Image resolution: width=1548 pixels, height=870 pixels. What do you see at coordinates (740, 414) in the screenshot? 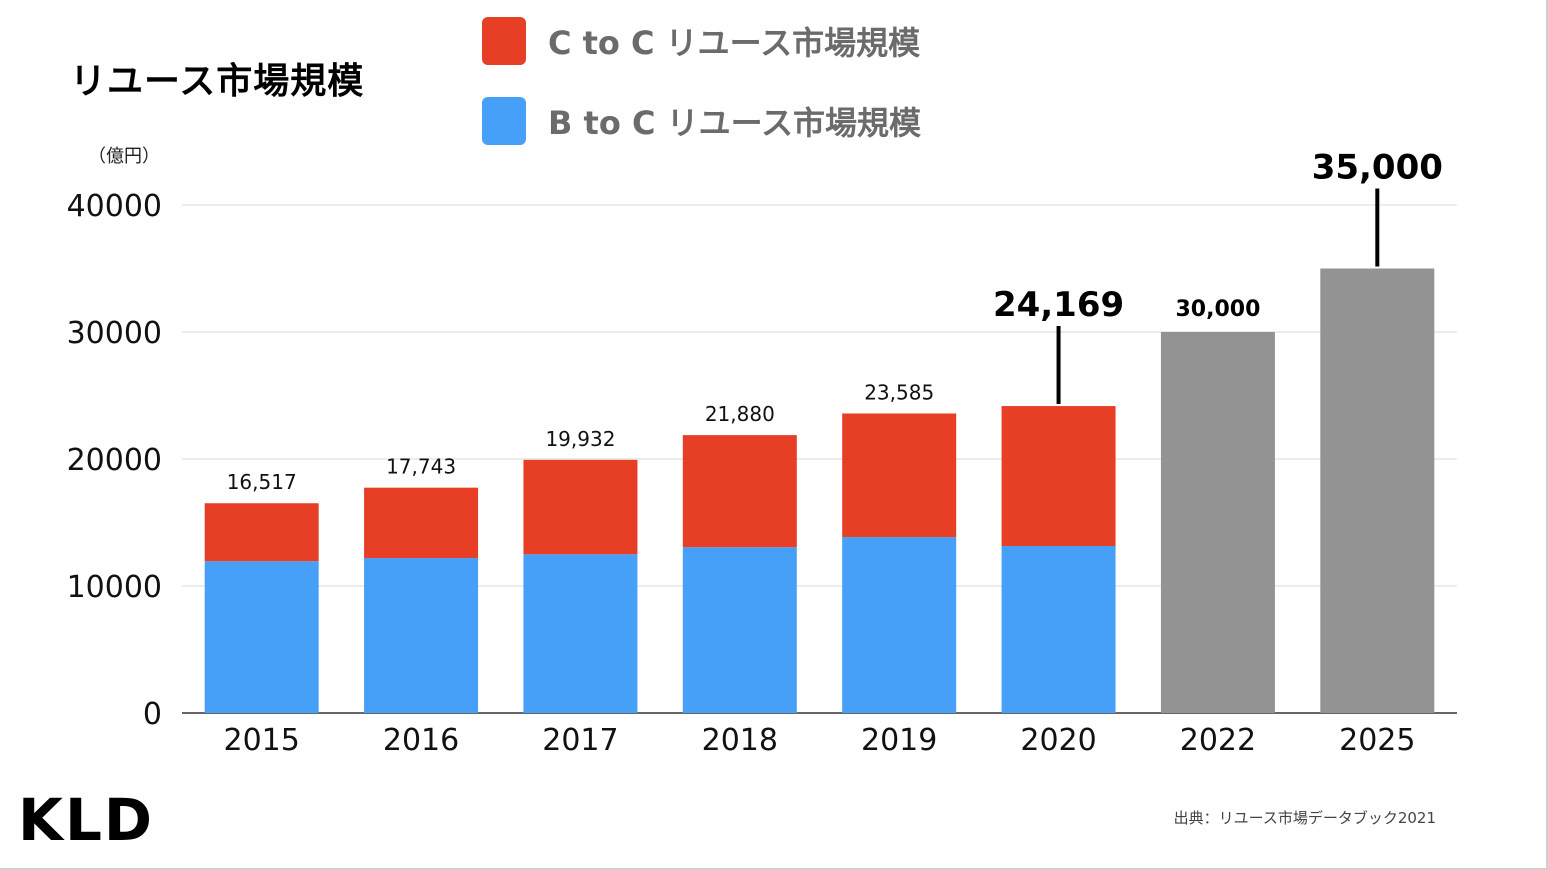
I see `data-label-2018: 21,880` at bounding box center [740, 414].